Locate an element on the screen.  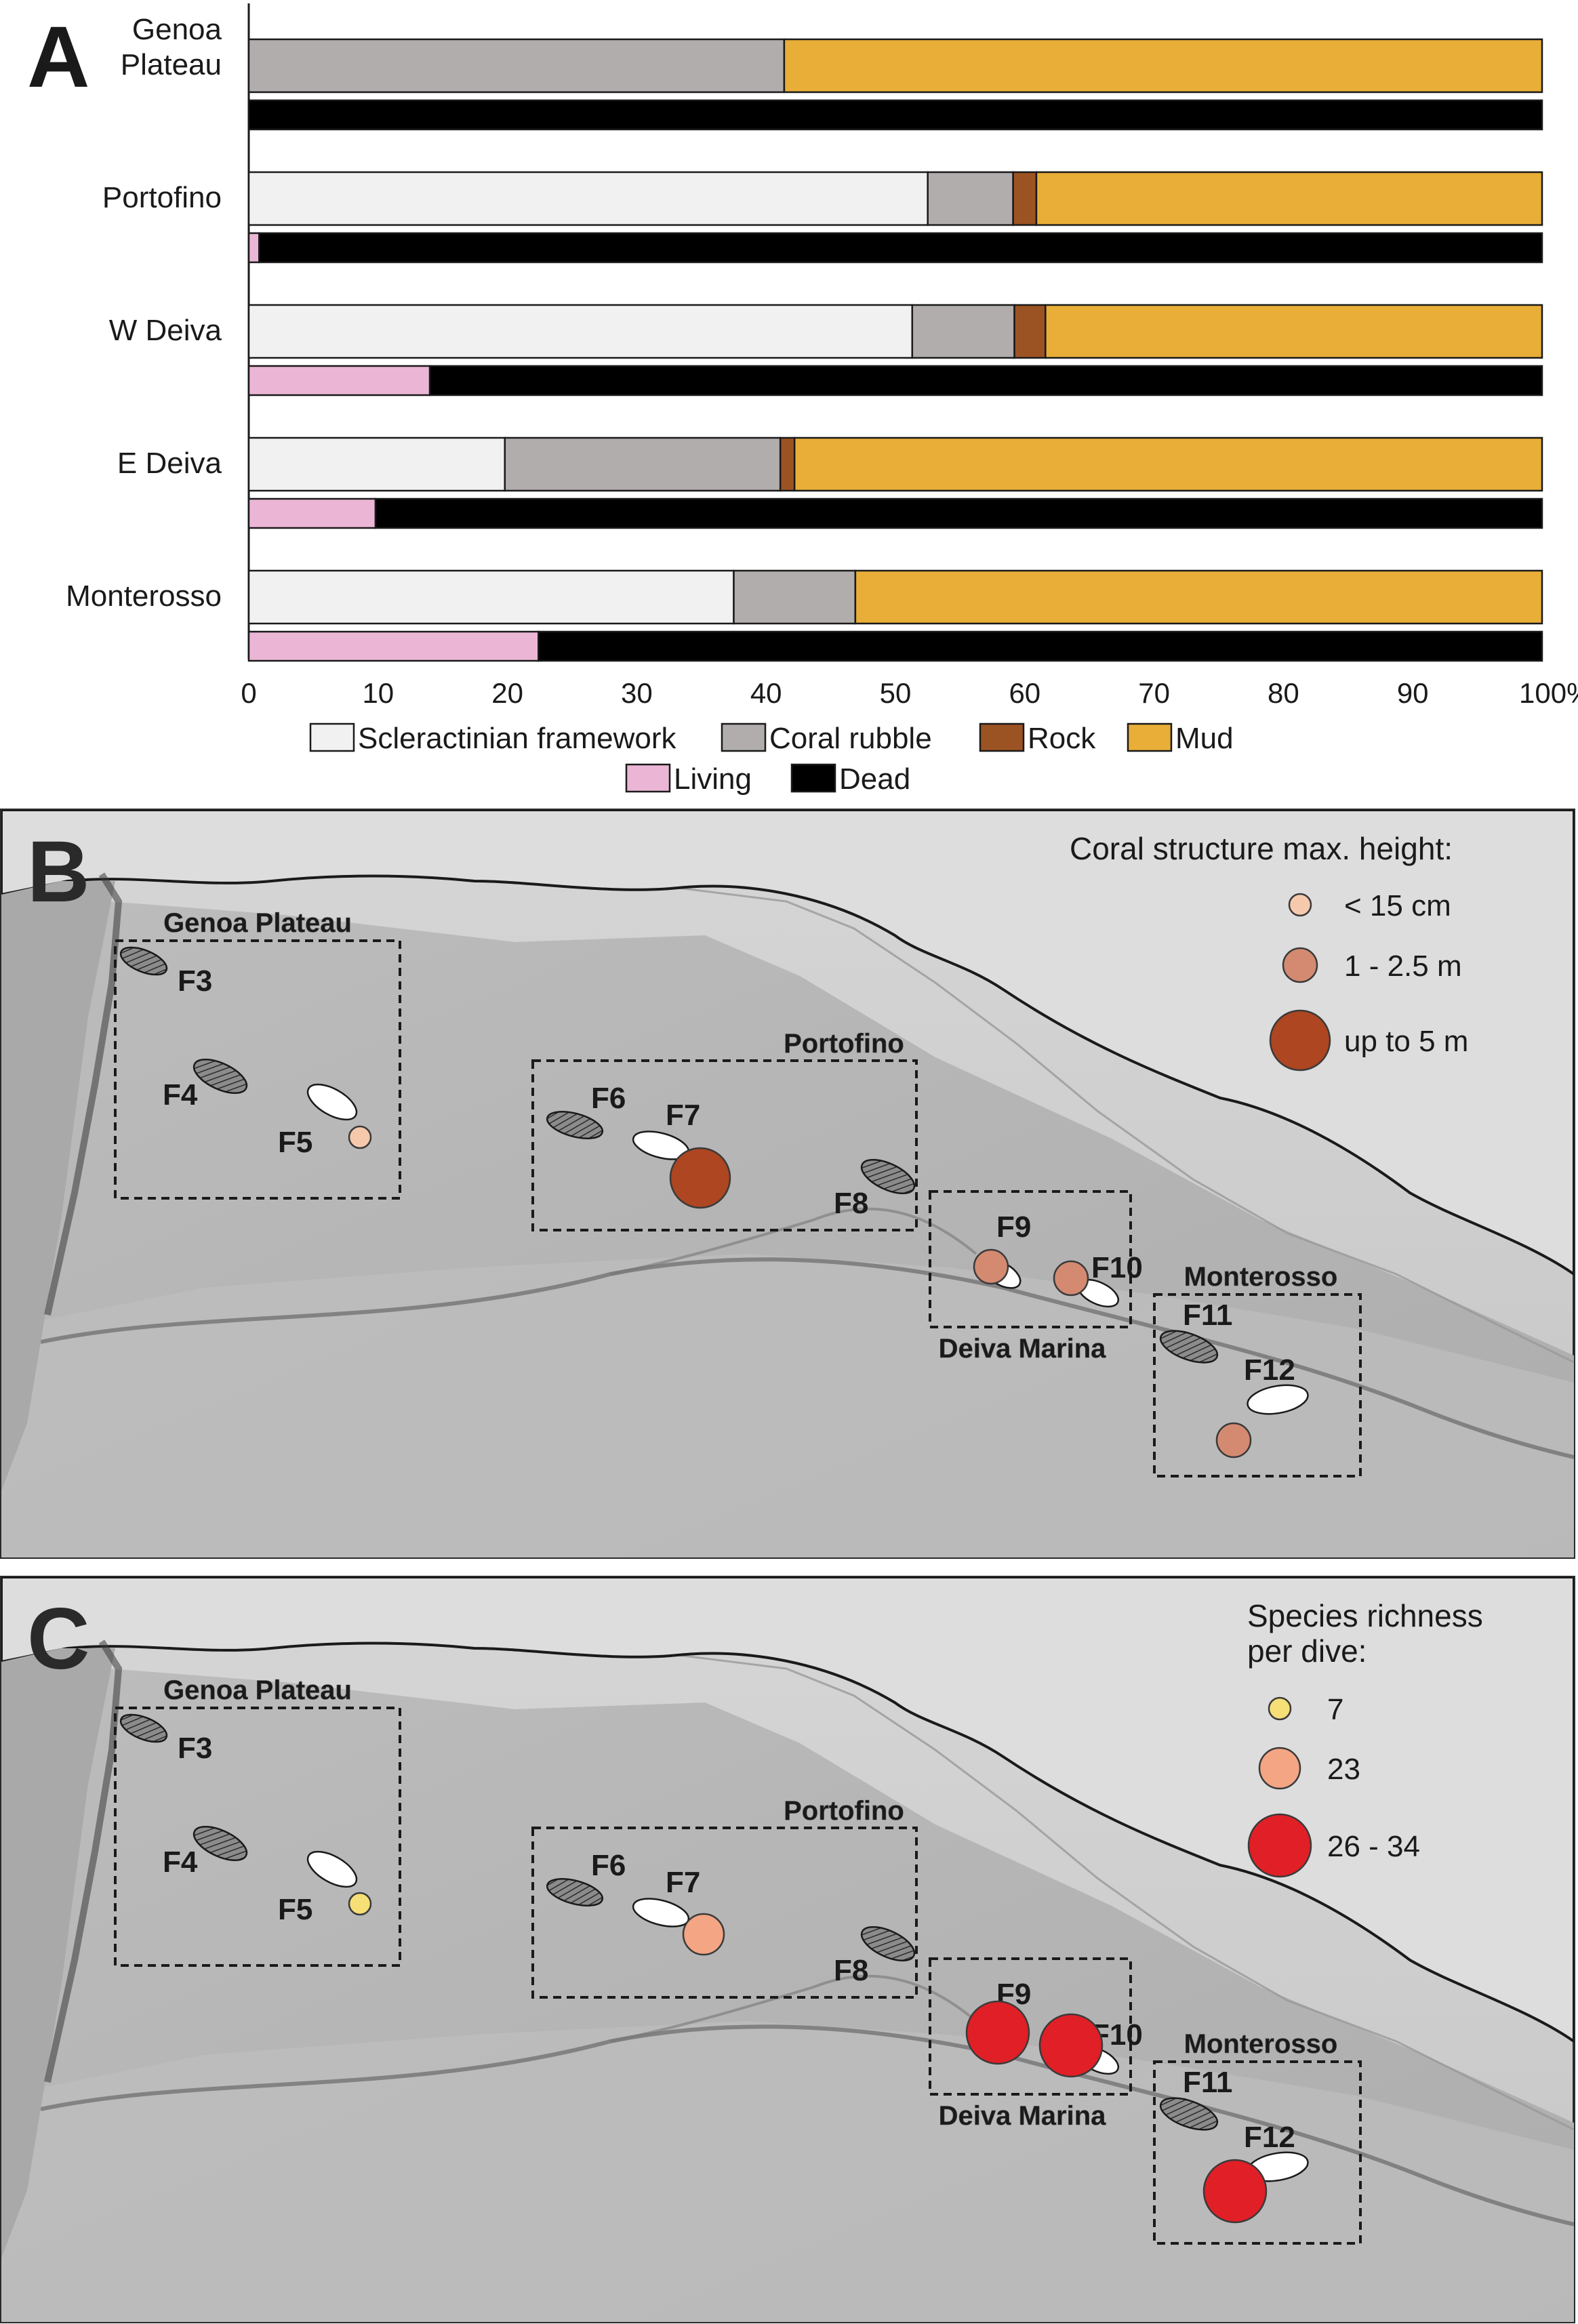
legend-label: Coral rubble is located at coordinates (850, 738).